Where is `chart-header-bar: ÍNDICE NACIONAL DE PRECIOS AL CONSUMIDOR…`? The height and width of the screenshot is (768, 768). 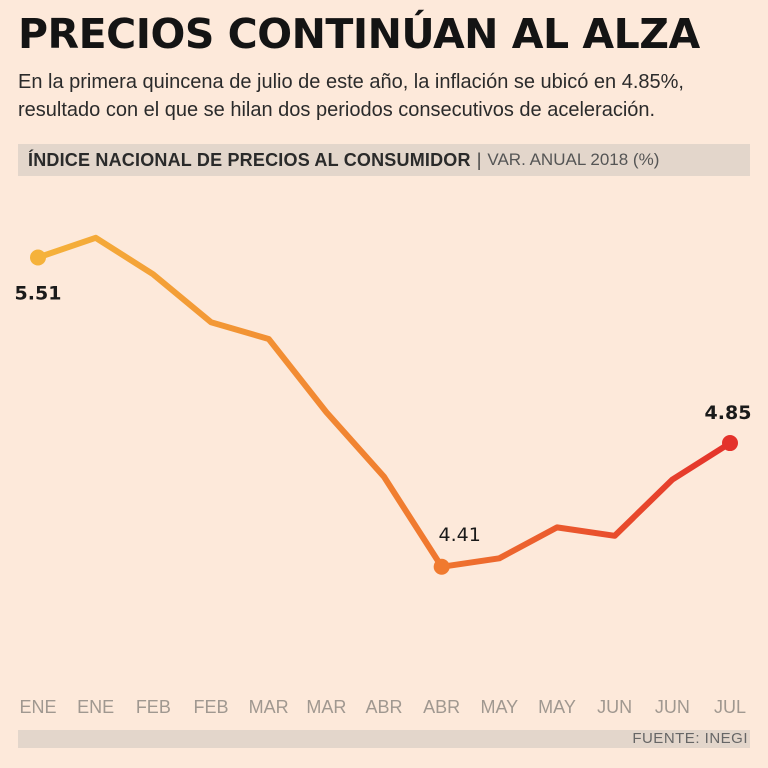
chart-header-bar: ÍNDICE NACIONAL DE PRECIOS AL CONSUMIDOR… is located at coordinates (384, 160).